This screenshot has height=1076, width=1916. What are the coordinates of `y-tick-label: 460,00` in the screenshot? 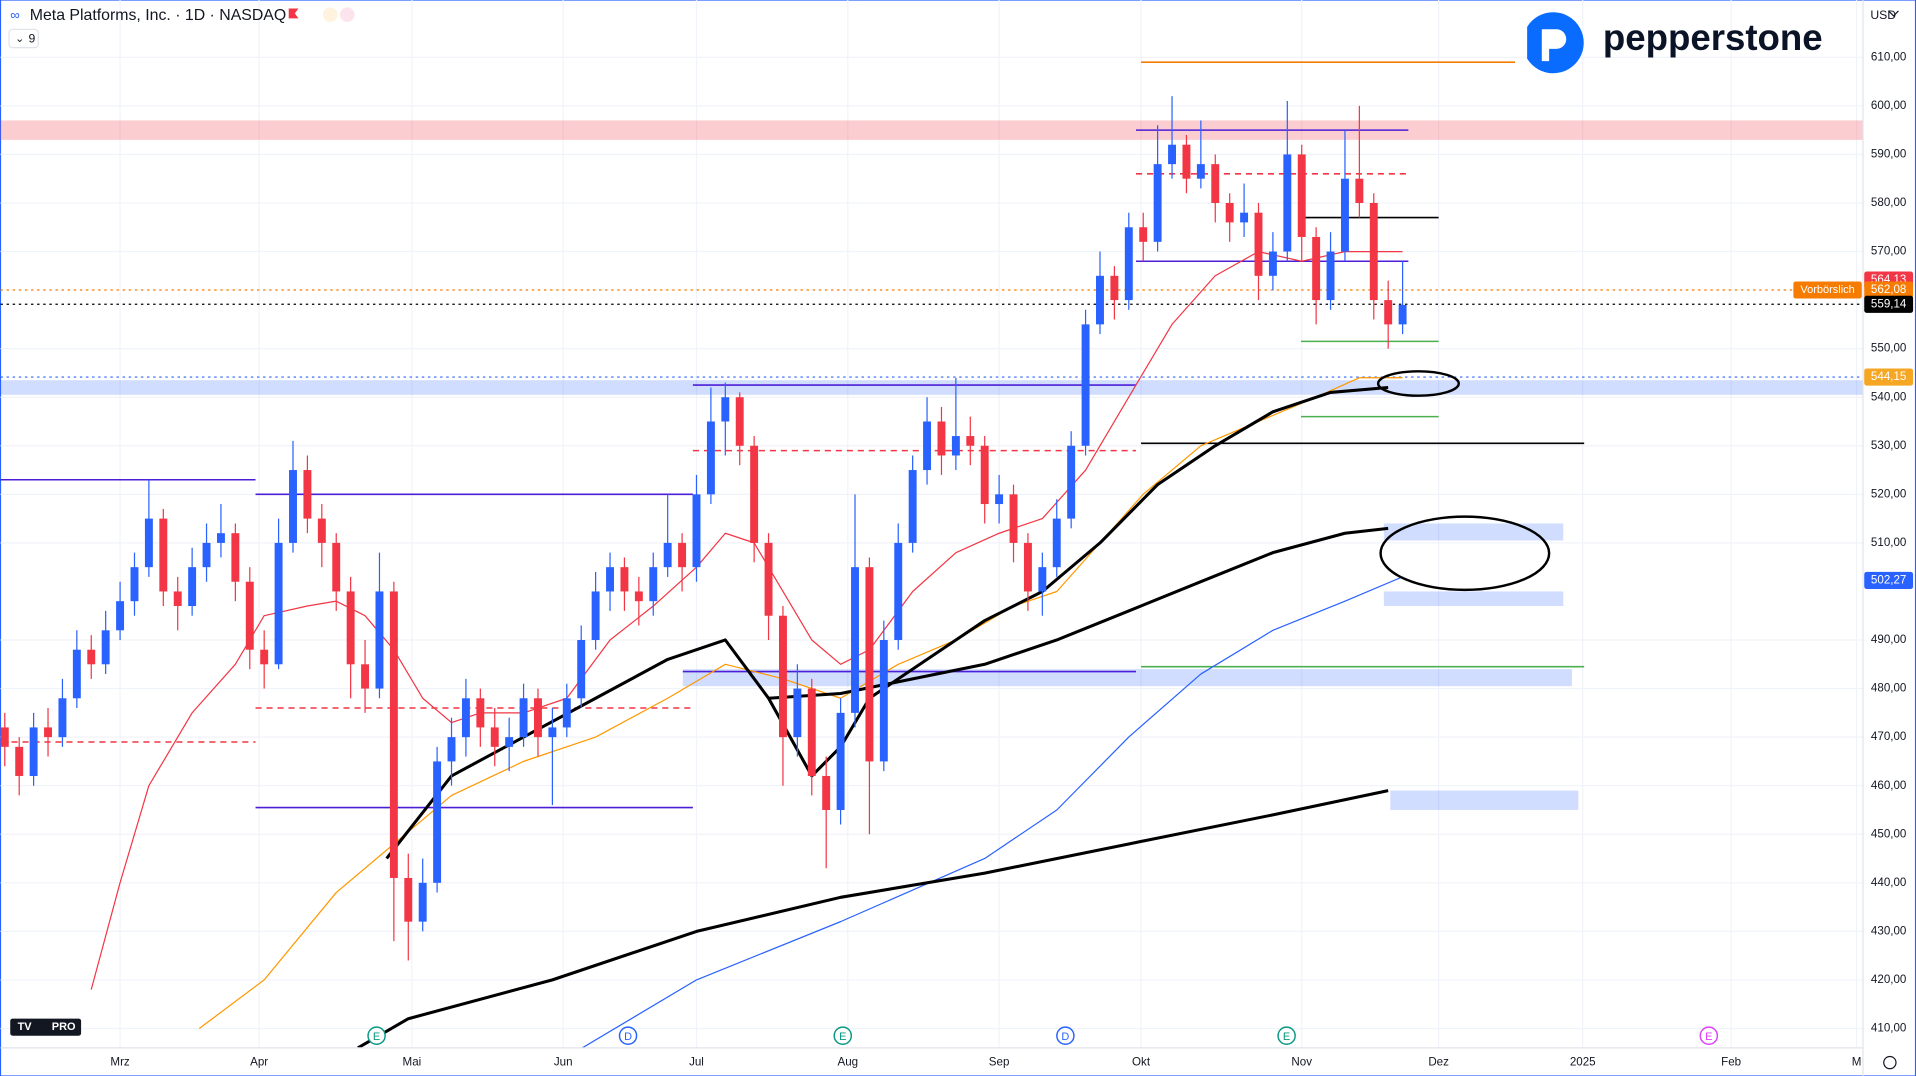 It's located at (1888, 785).